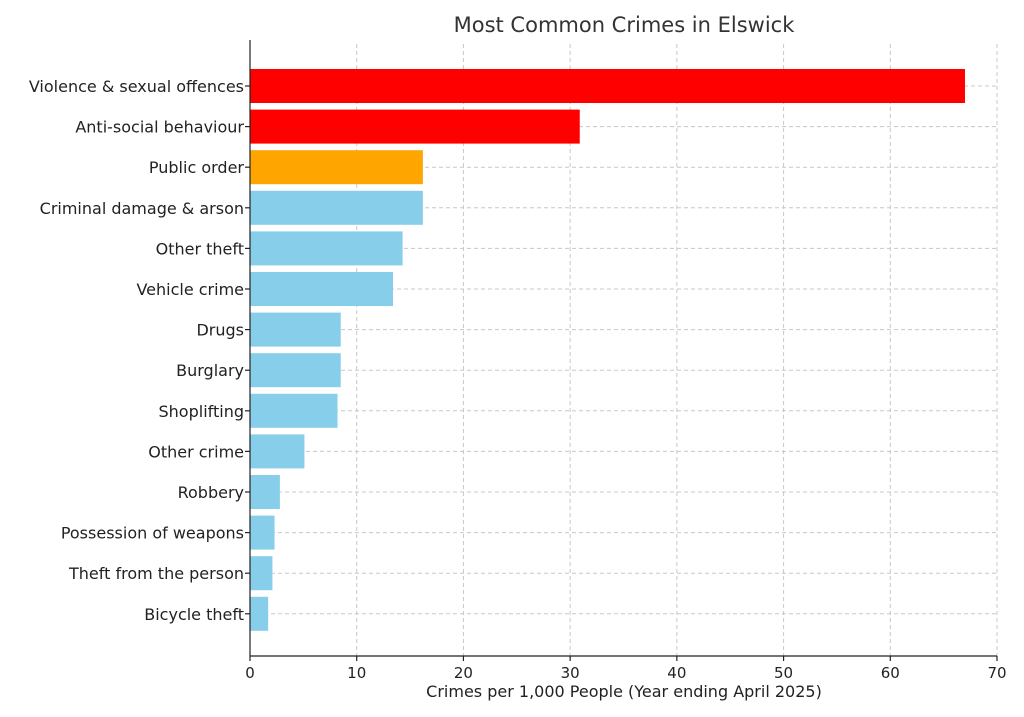 The width and height of the screenshot is (1024, 717). I want to click on category-label: Criminal damage & arson, so click(142, 208).